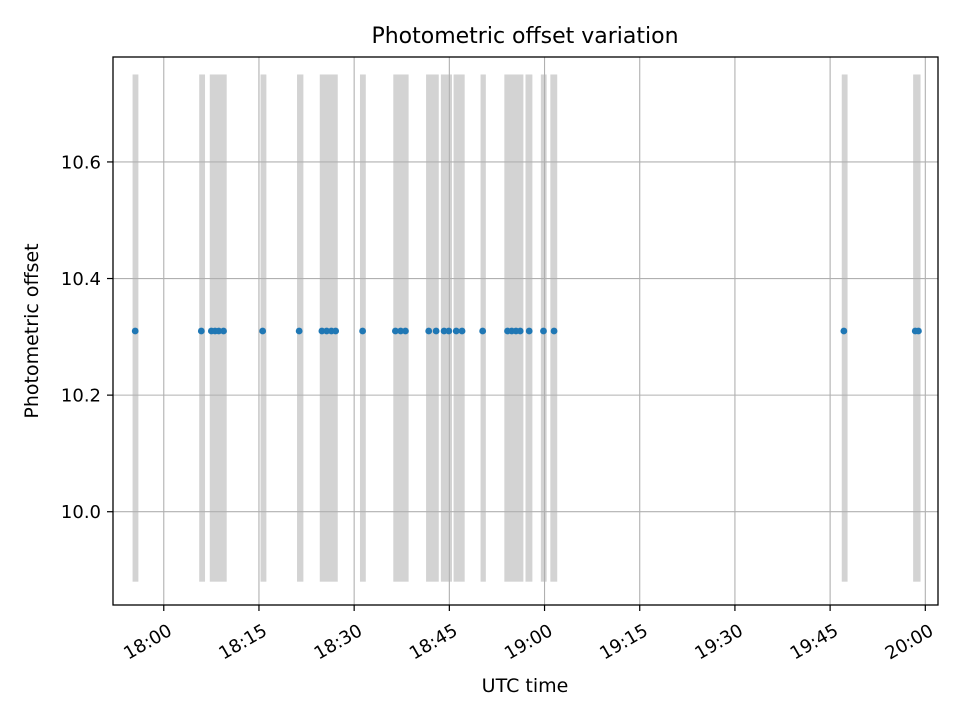 The width and height of the screenshot is (960, 720). Describe the element at coordinates (81, 396) in the screenshot. I see `y-tick-label-1: 10.2` at that location.